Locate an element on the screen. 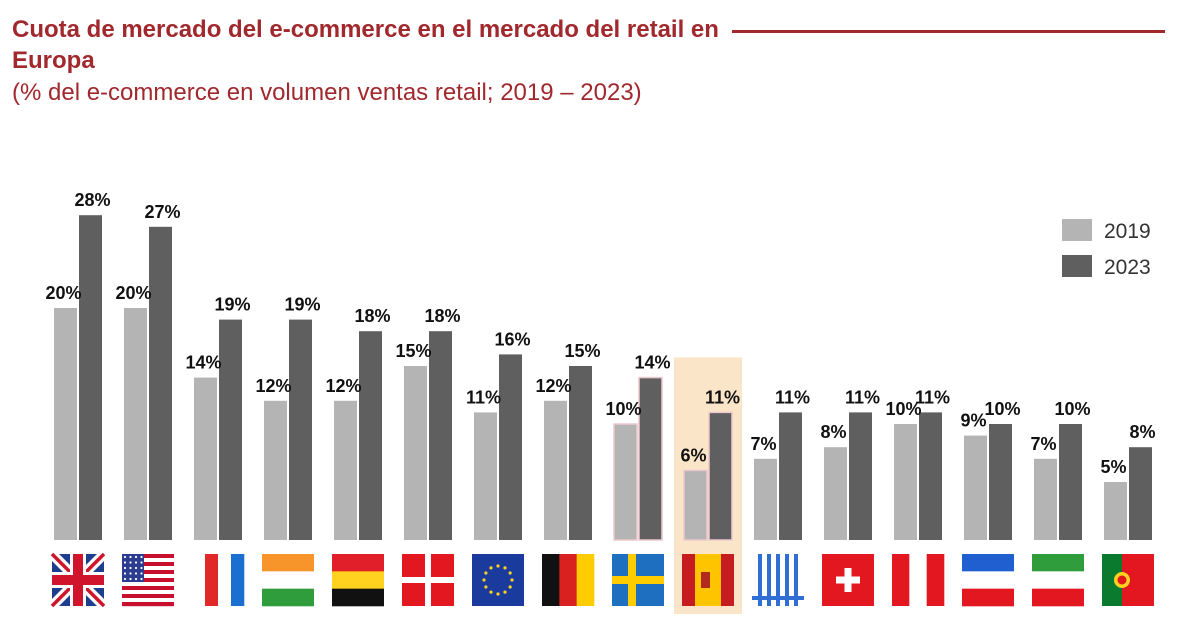 Image resolution: width=1200 pixels, height=640 pixels. italy-flagicon is located at coordinates (1058, 580).